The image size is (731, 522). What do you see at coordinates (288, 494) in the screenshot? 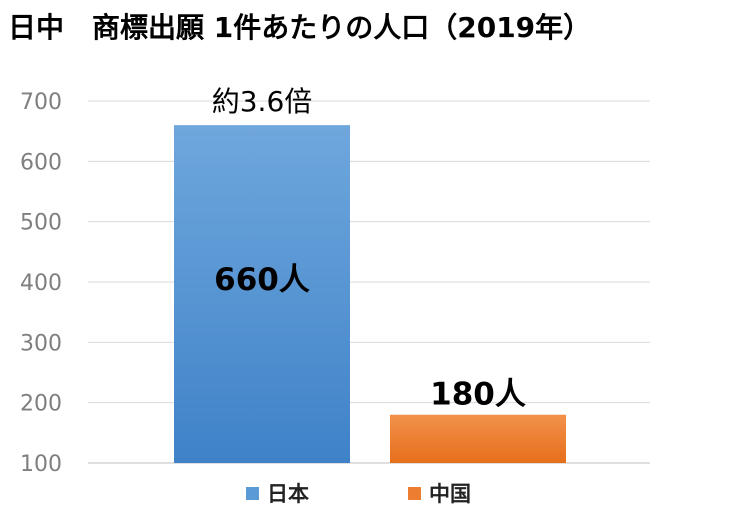
I see `legend-label-japan: 日本` at bounding box center [288, 494].